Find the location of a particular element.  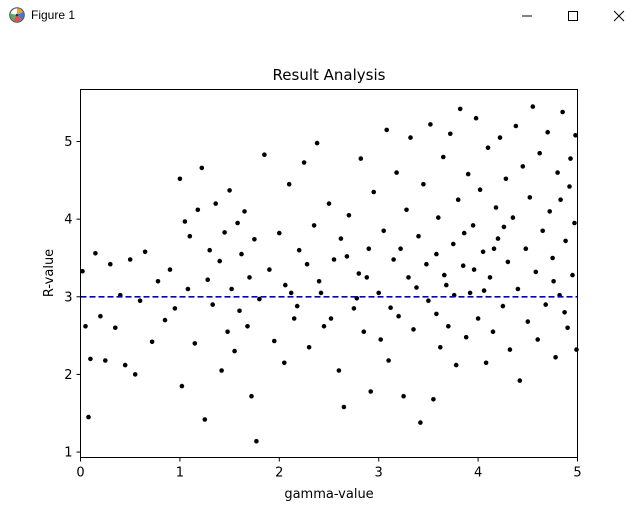

x-tick-label: 2 is located at coordinates (279, 473).